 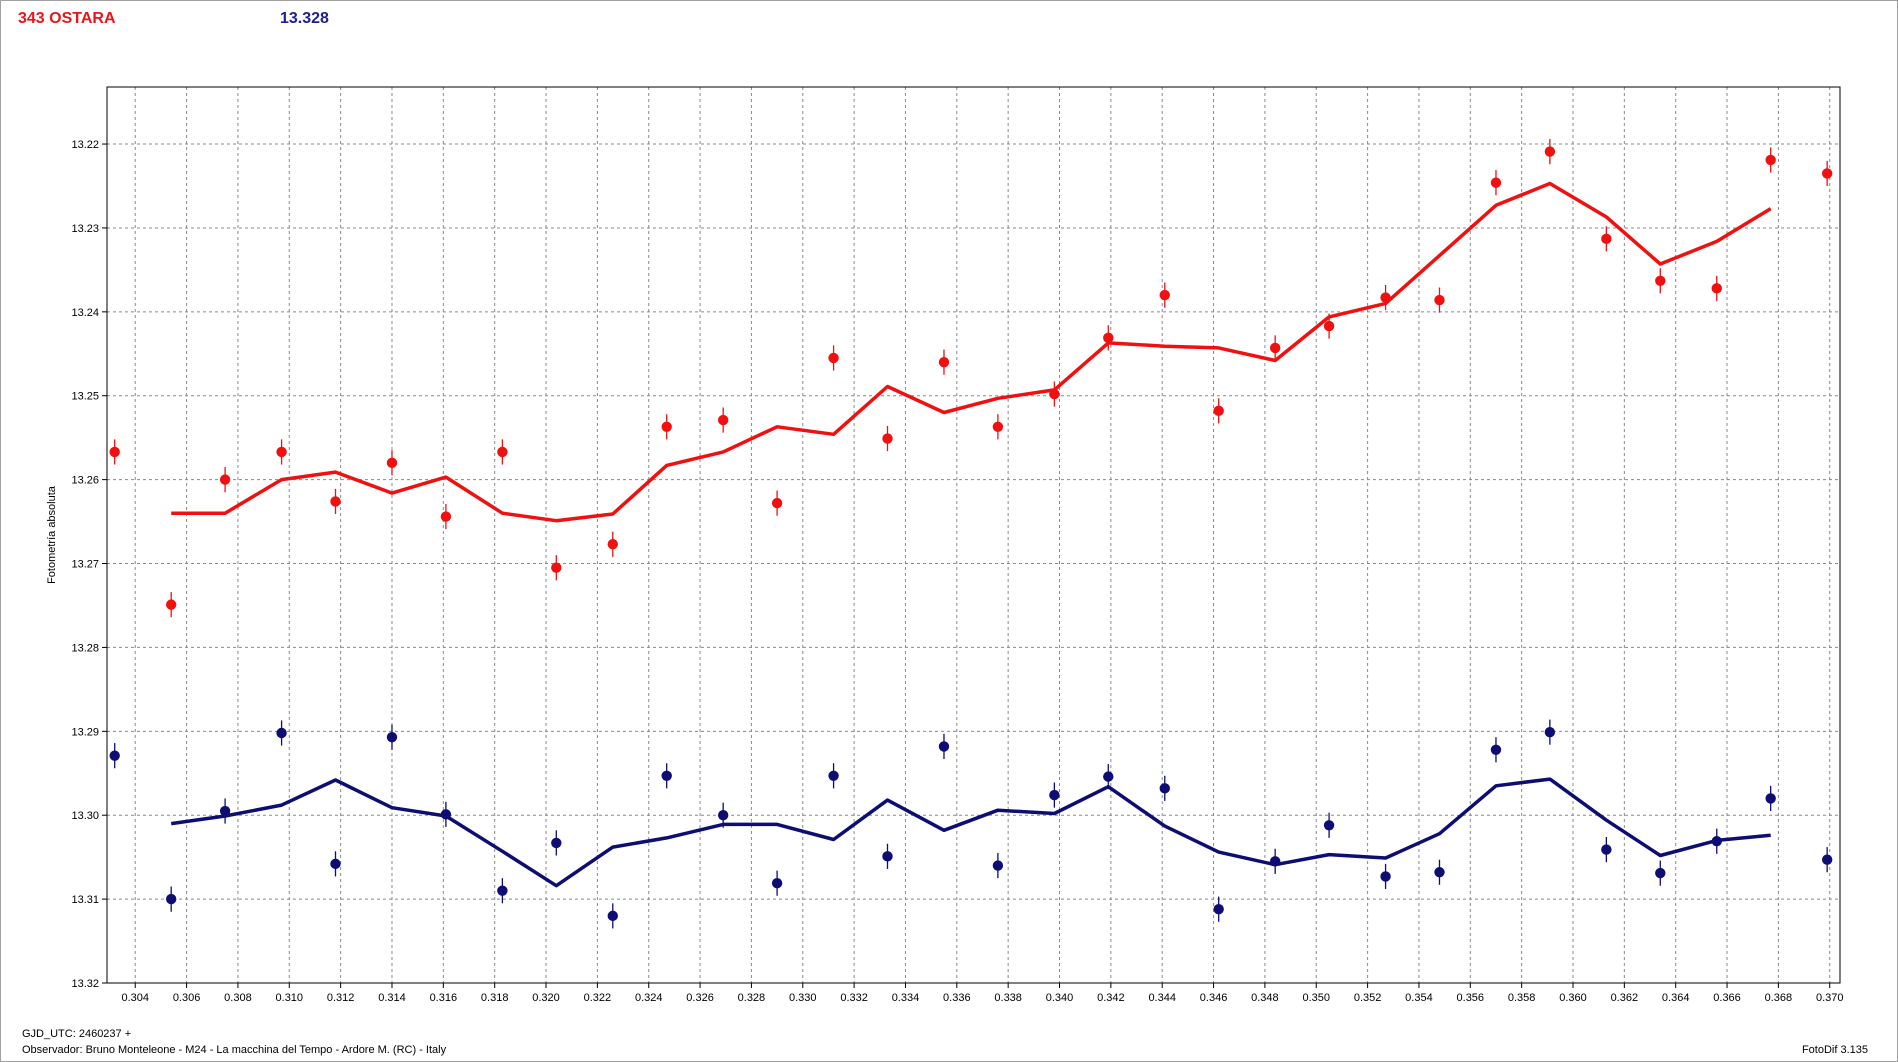 What do you see at coordinates (444, 998) in the screenshot?
I see `x-tick-label: 0.316` at bounding box center [444, 998].